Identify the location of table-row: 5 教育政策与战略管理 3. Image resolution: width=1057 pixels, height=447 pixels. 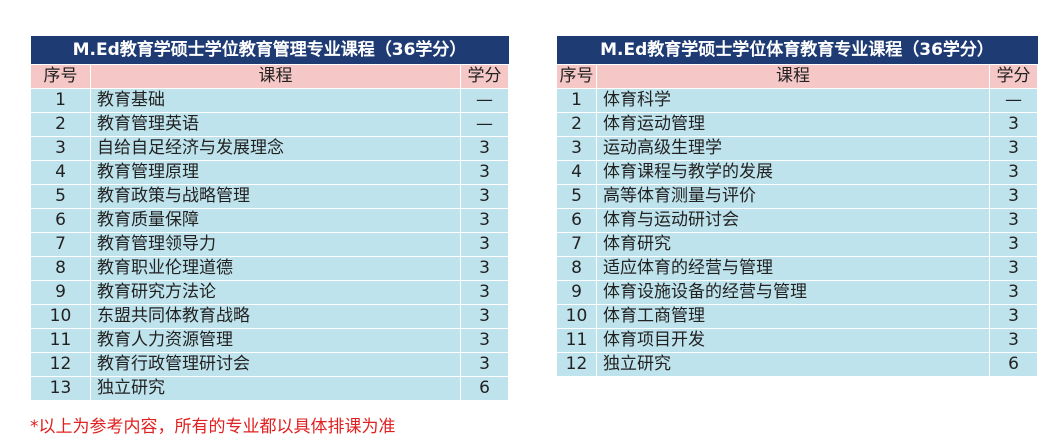
(270, 196).